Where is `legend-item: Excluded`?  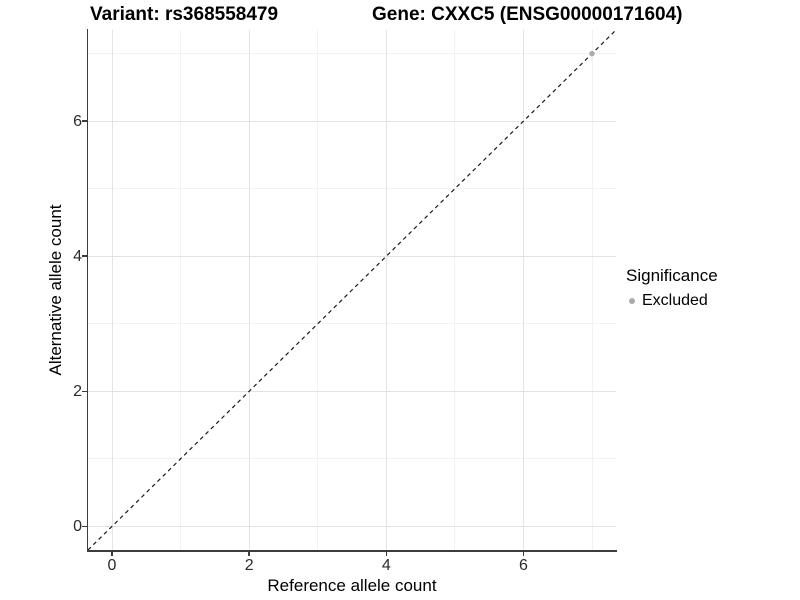 legend-item: Excluded is located at coordinates (672, 301).